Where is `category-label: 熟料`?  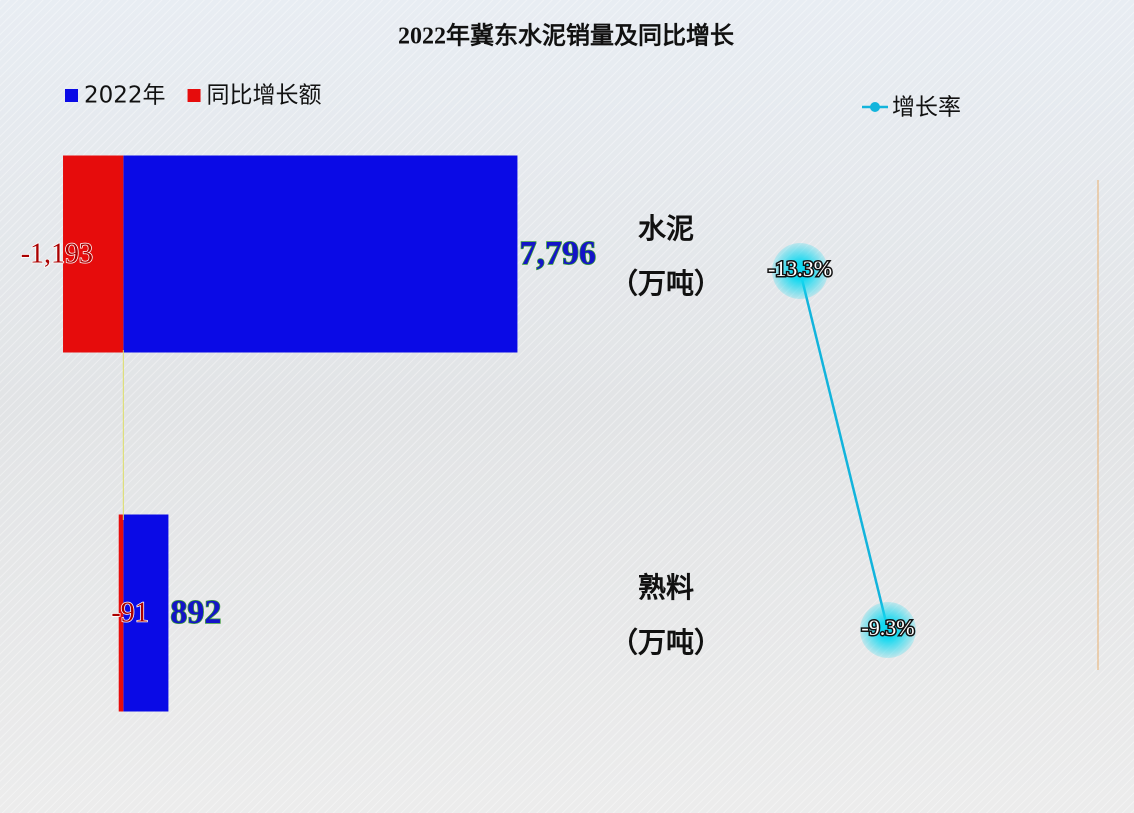
category-label: 熟料 is located at coordinates (666, 587).